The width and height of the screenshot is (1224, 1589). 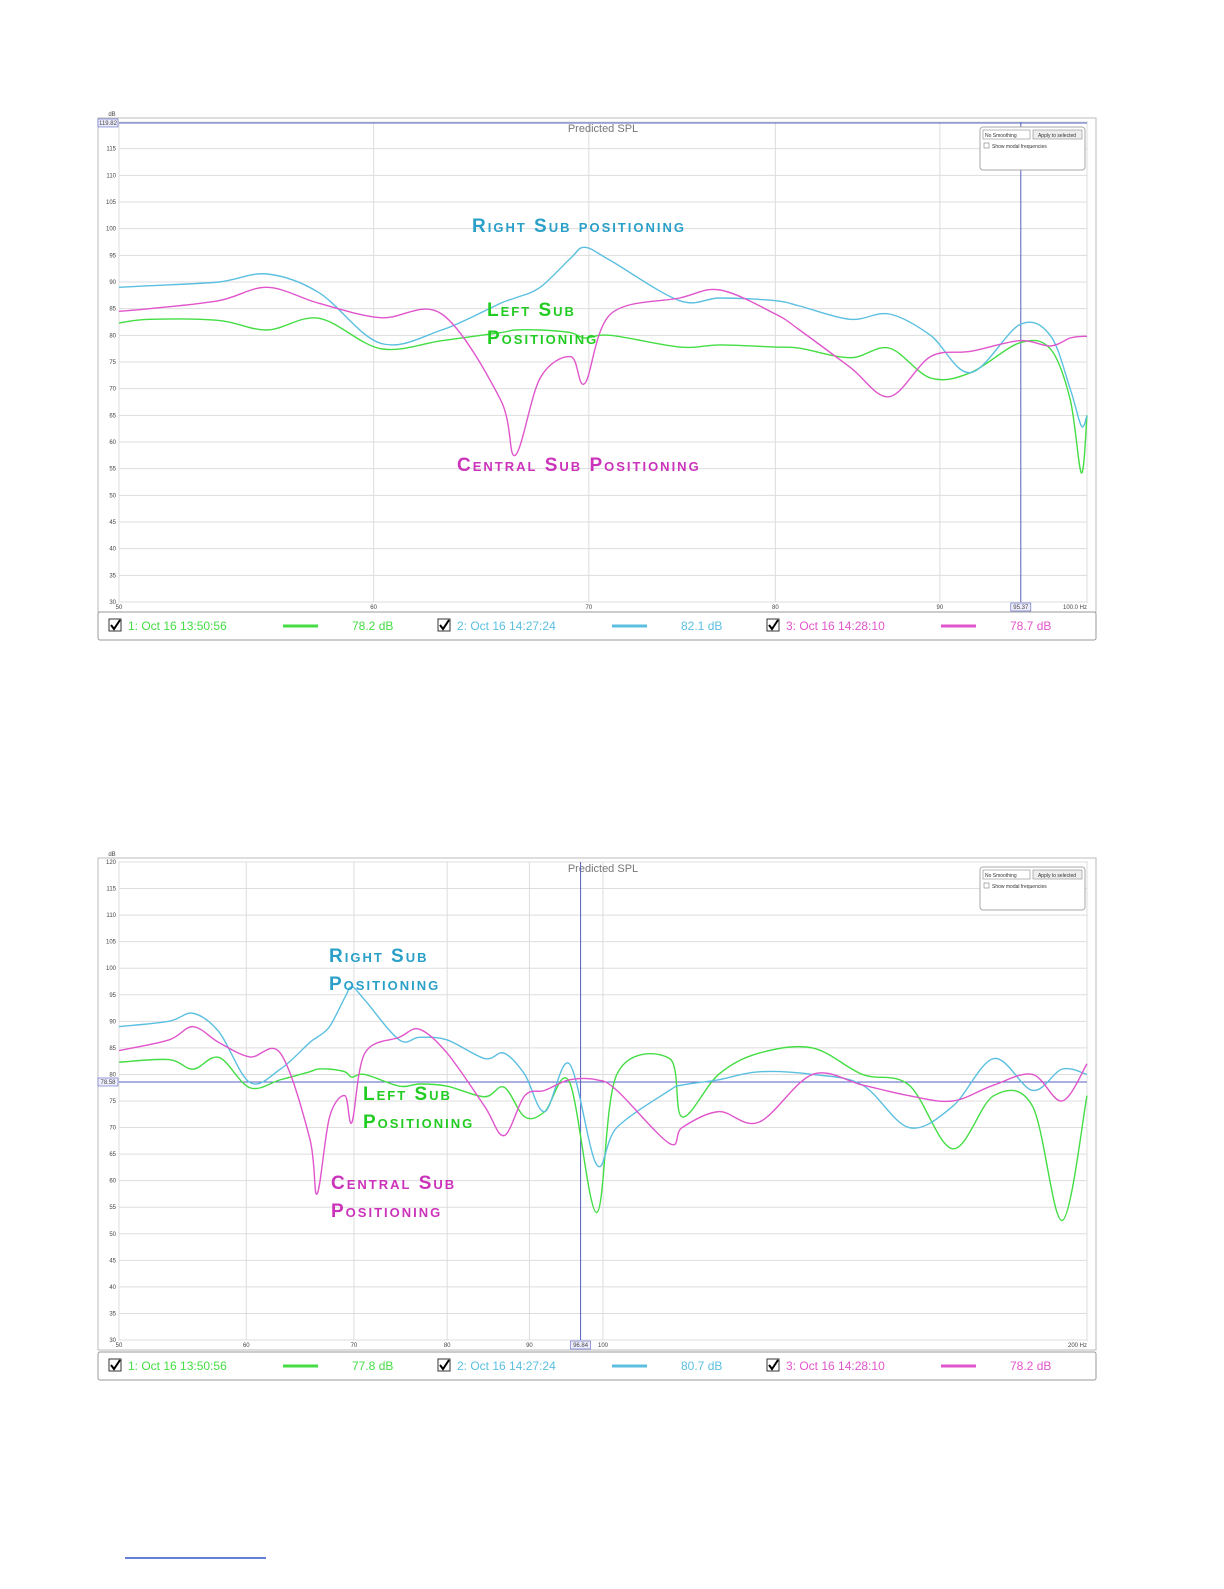 What do you see at coordinates (119, 1346) in the screenshot?
I see `x-tick-label: 50` at bounding box center [119, 1346].